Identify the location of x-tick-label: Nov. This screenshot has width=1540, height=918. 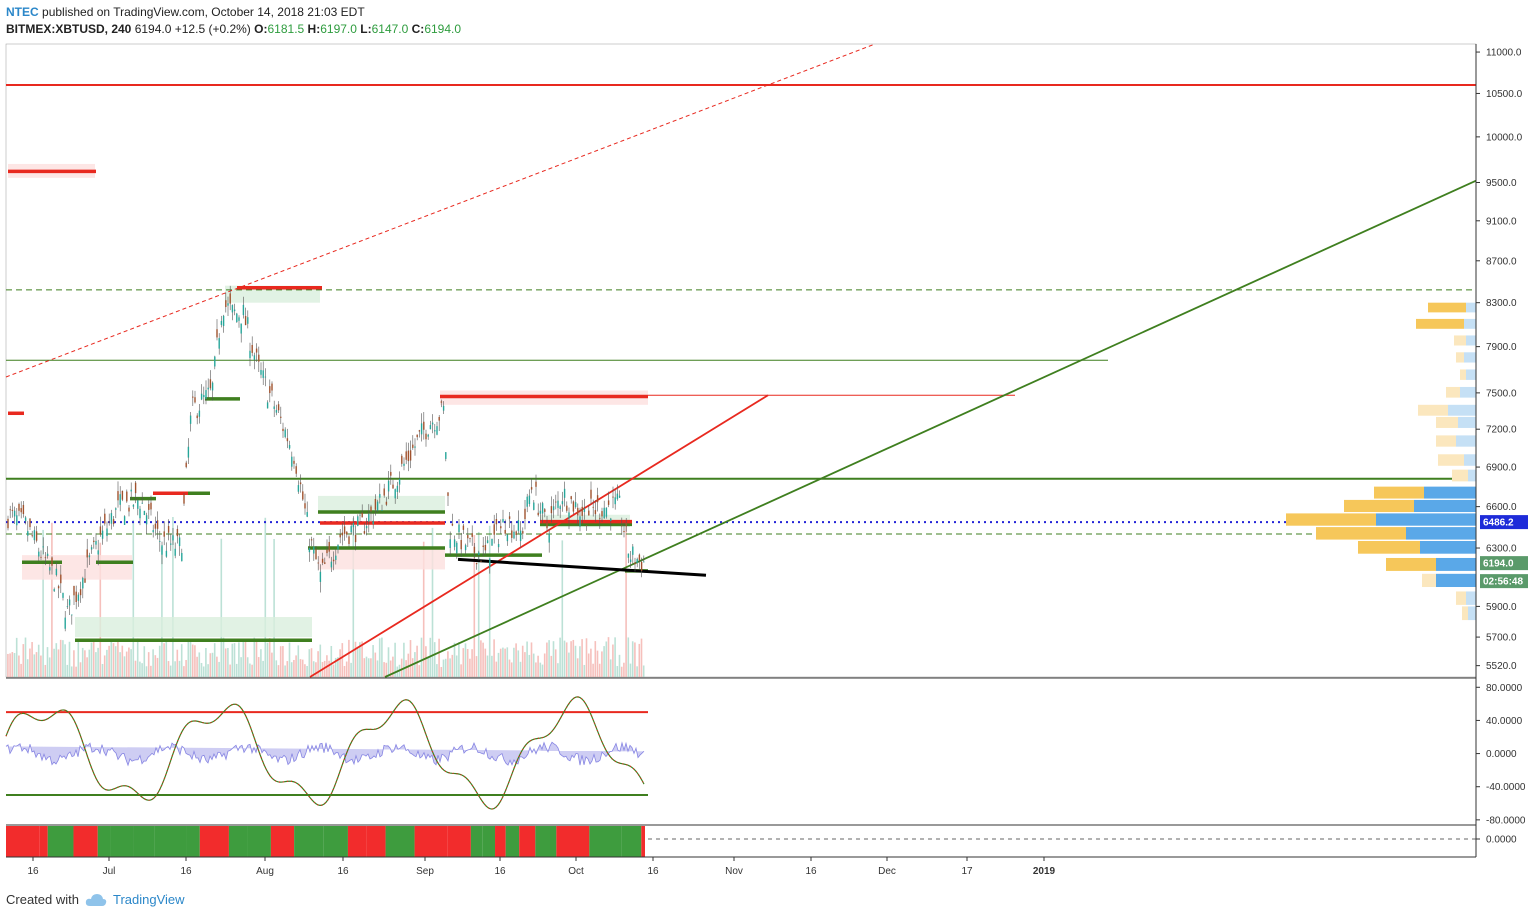
(734, 871).